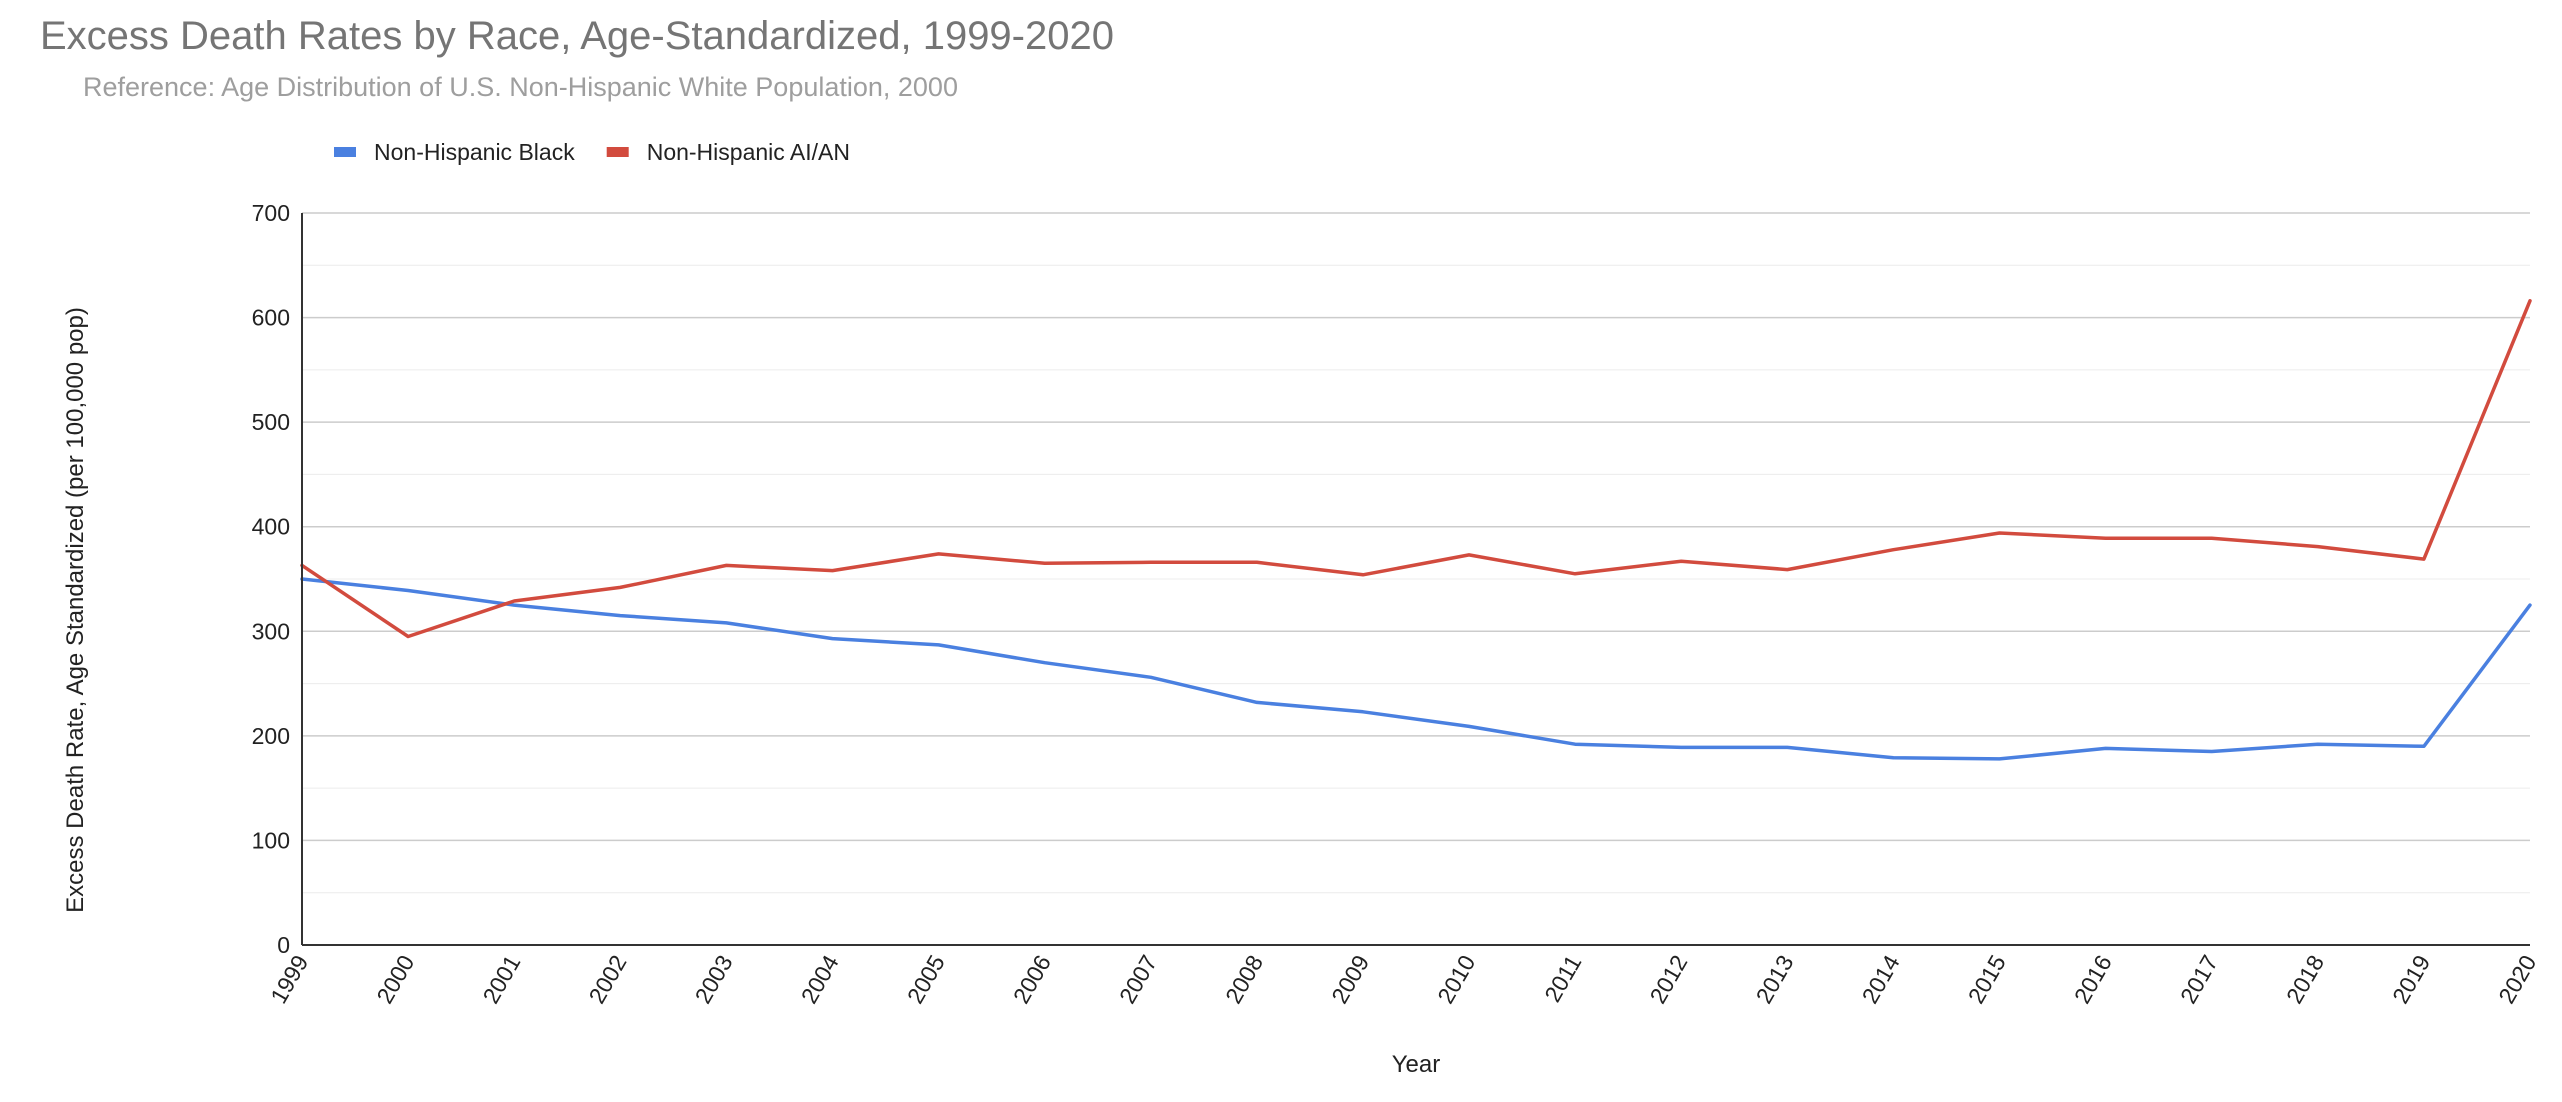  Describe the element at coordinates (1562, 979) in the screenshot. I see `x-tick-label: 2011` at that location.